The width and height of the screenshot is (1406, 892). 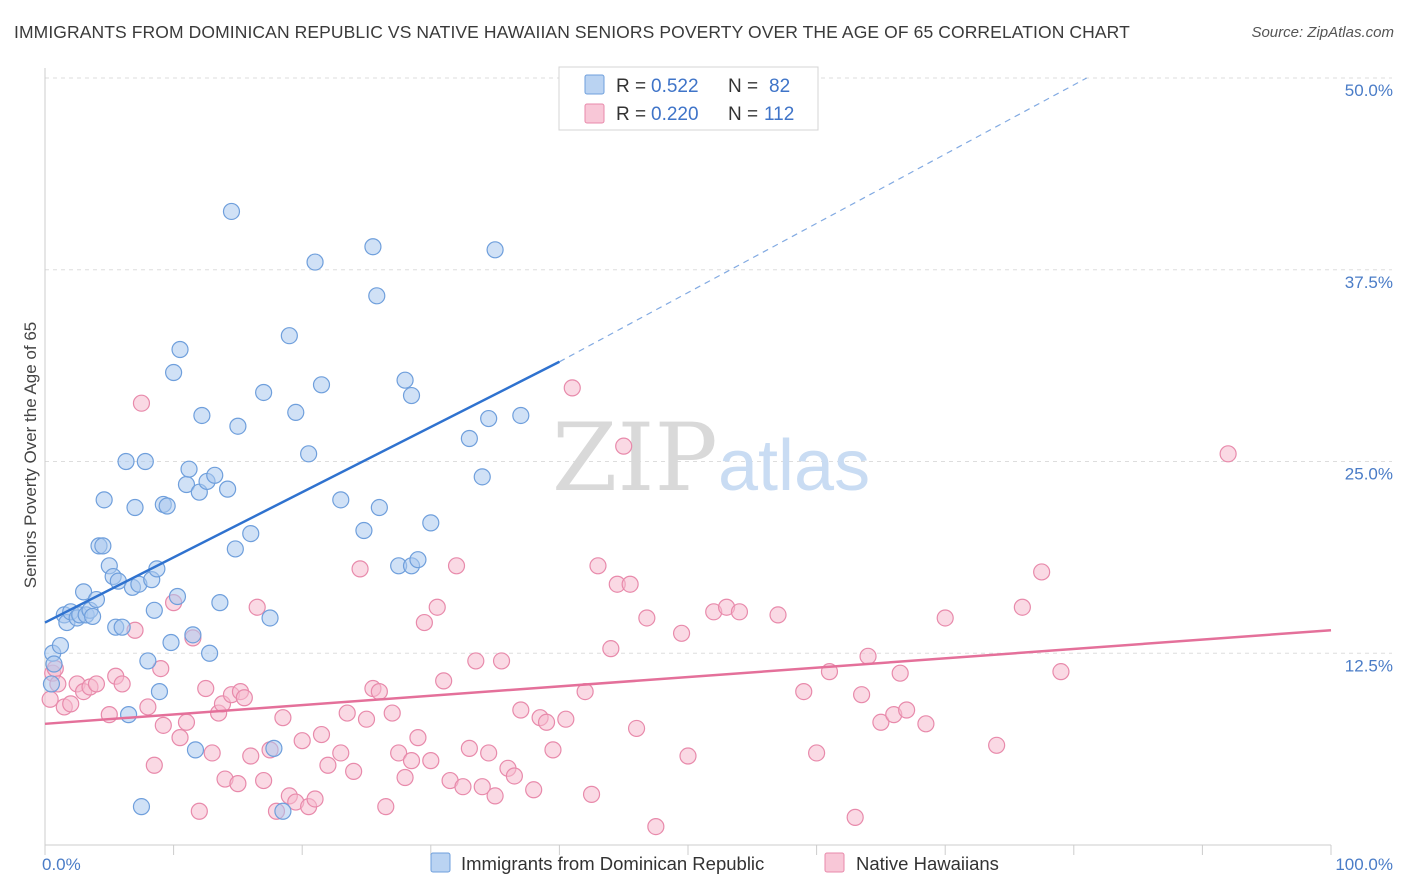 I want to click on x-tick-label-0: 0.0%, so click(x=61, y=864).